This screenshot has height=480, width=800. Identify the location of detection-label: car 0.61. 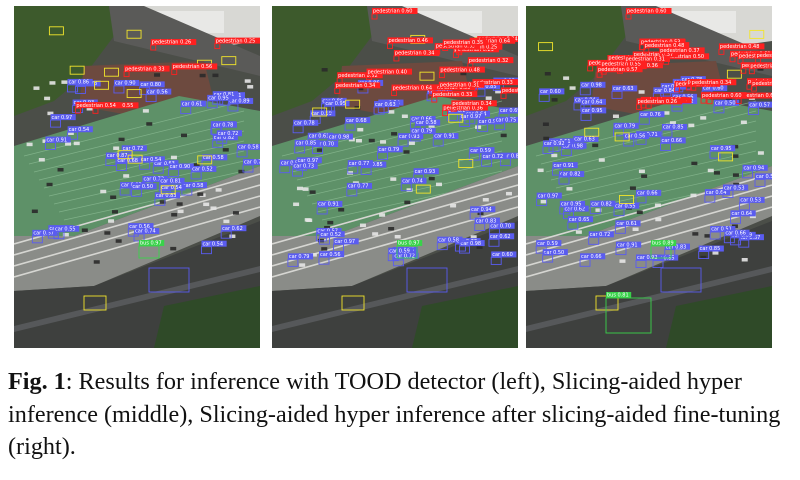
(626, 224).